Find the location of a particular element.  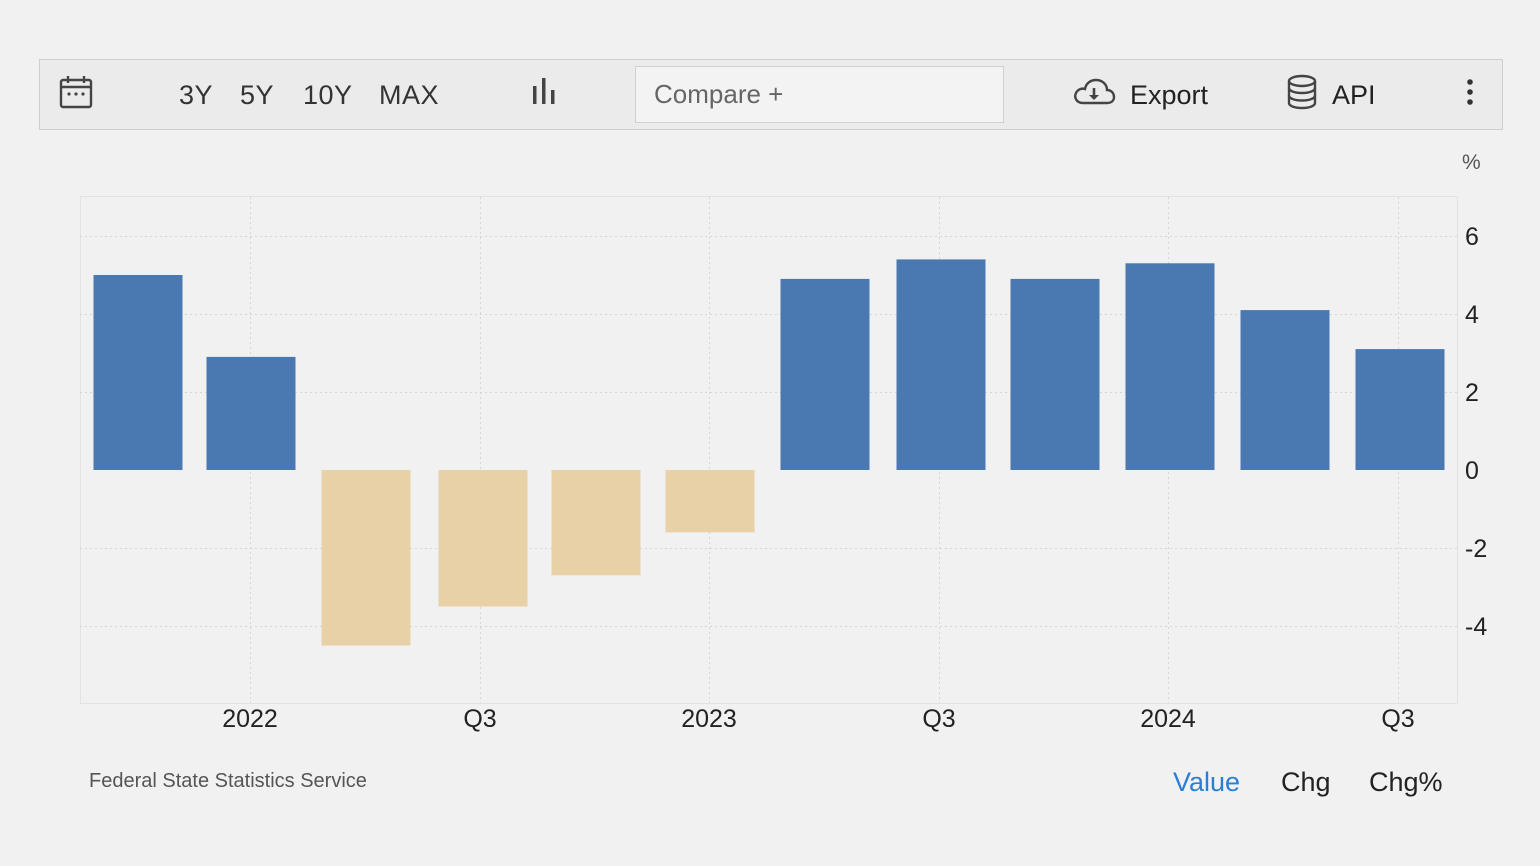

more-vertical-icon is located at coordinates (1470, 95).